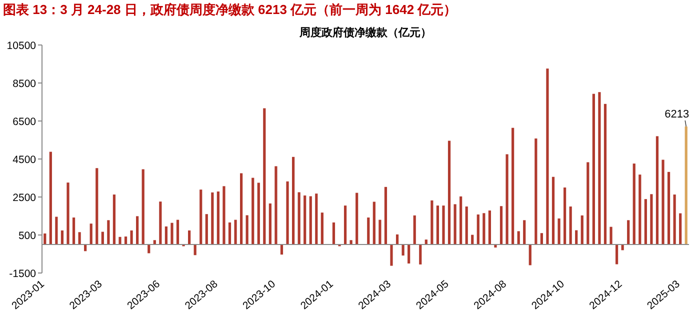  Describe the element at coordinates (677, 114) in the screenshot. I see `data-label: 6213` at that location.